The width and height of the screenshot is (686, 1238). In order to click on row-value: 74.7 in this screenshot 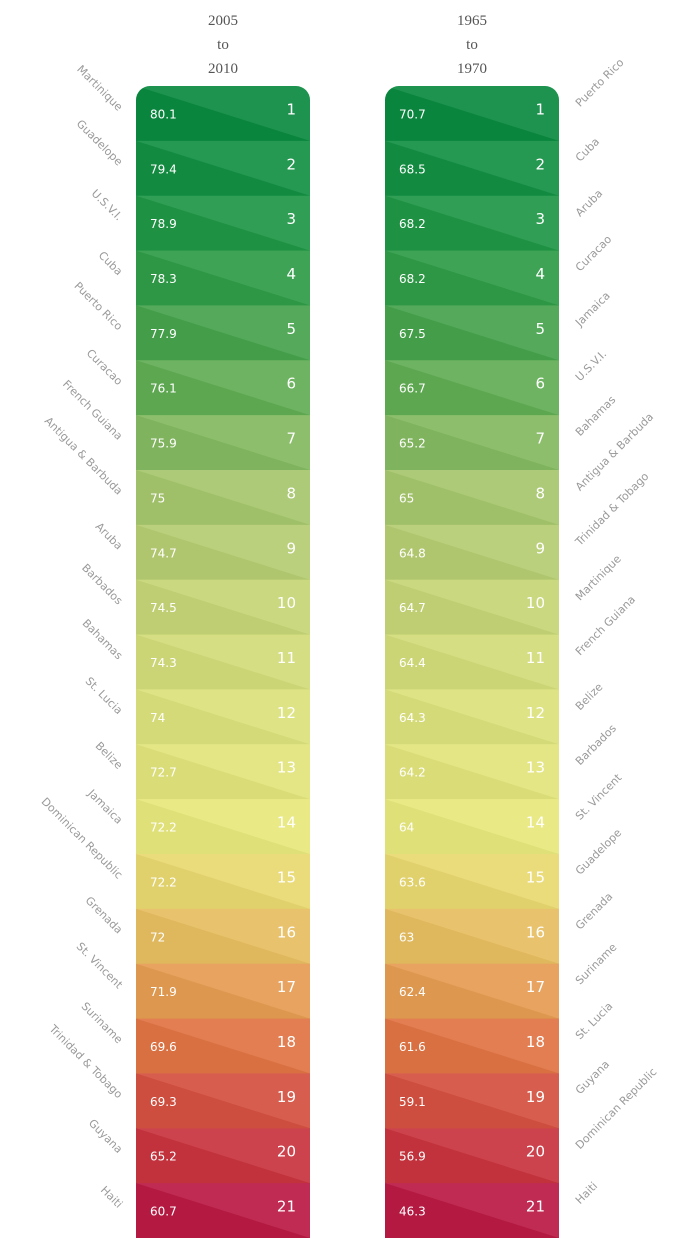, I will do `click(163, 553)`.